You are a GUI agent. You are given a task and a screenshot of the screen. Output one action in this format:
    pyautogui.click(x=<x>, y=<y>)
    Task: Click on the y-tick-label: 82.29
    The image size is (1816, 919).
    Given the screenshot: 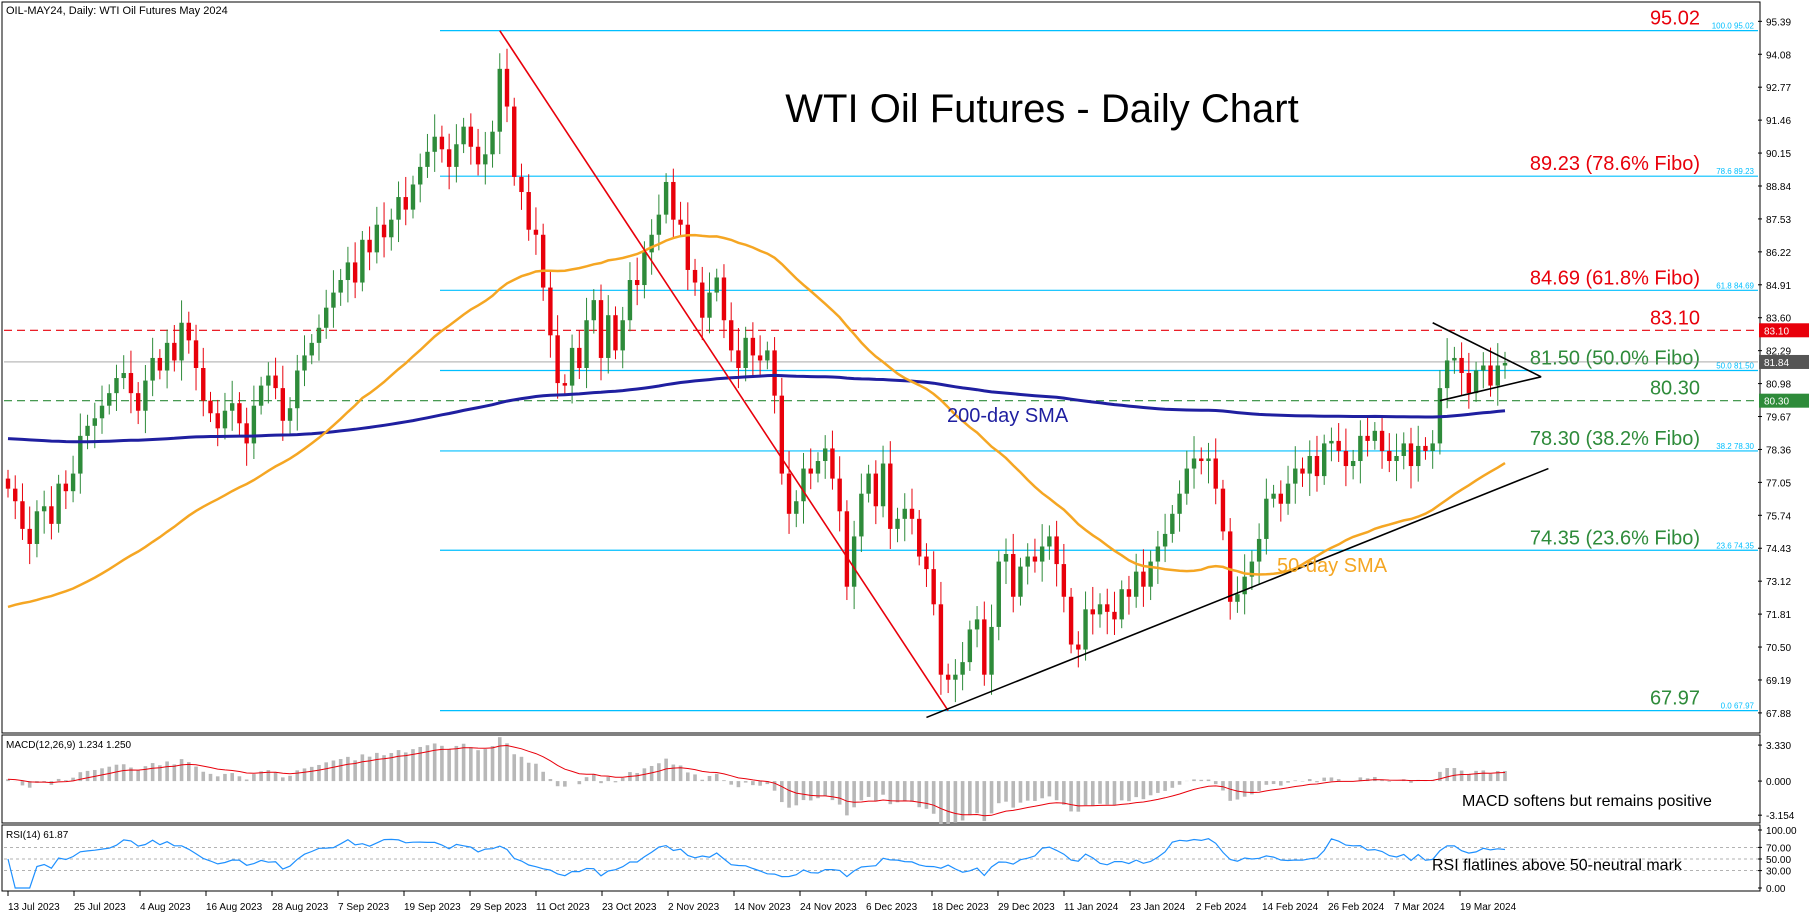 What is the action you would take?
    pyautogui.click(x=1778, y=352)
    